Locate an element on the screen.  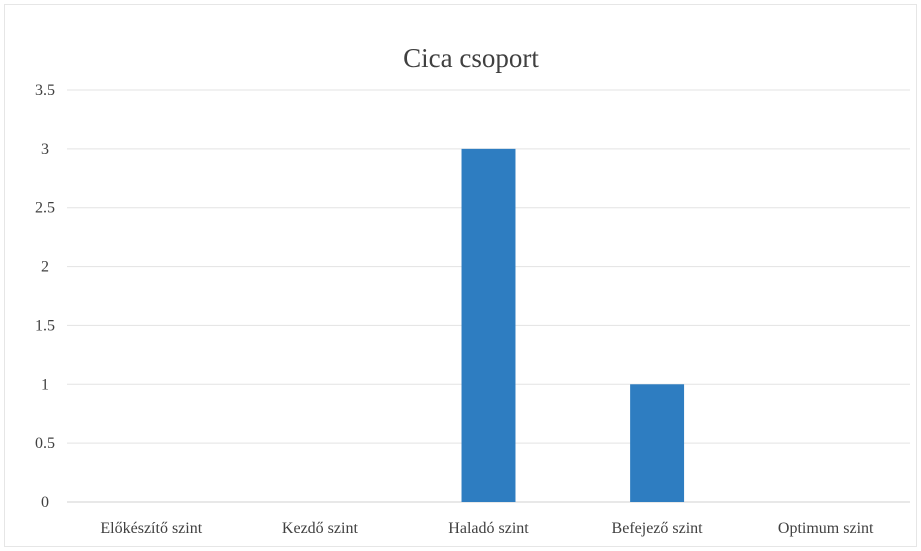
y-tick-label: 1.5 is located at coordinates (45, 325).